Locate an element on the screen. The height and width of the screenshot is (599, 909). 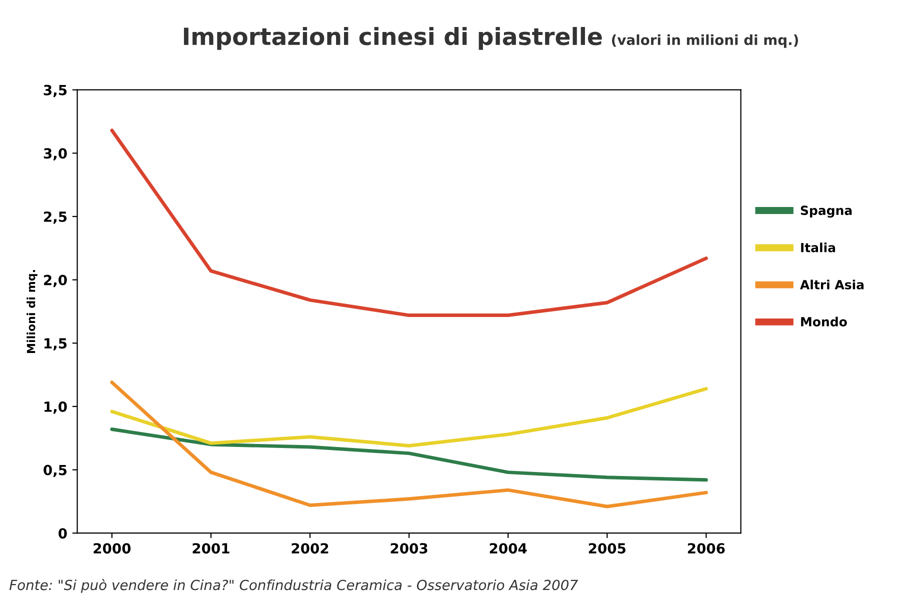
y-axis-title: Milioni di mq. is located at coordinates (32, 312).